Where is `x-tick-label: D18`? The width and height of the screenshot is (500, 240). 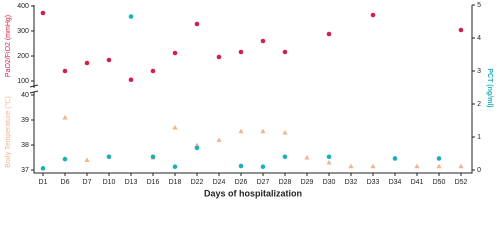
x-tick-label: D18 is located at coordinates (175, 182).